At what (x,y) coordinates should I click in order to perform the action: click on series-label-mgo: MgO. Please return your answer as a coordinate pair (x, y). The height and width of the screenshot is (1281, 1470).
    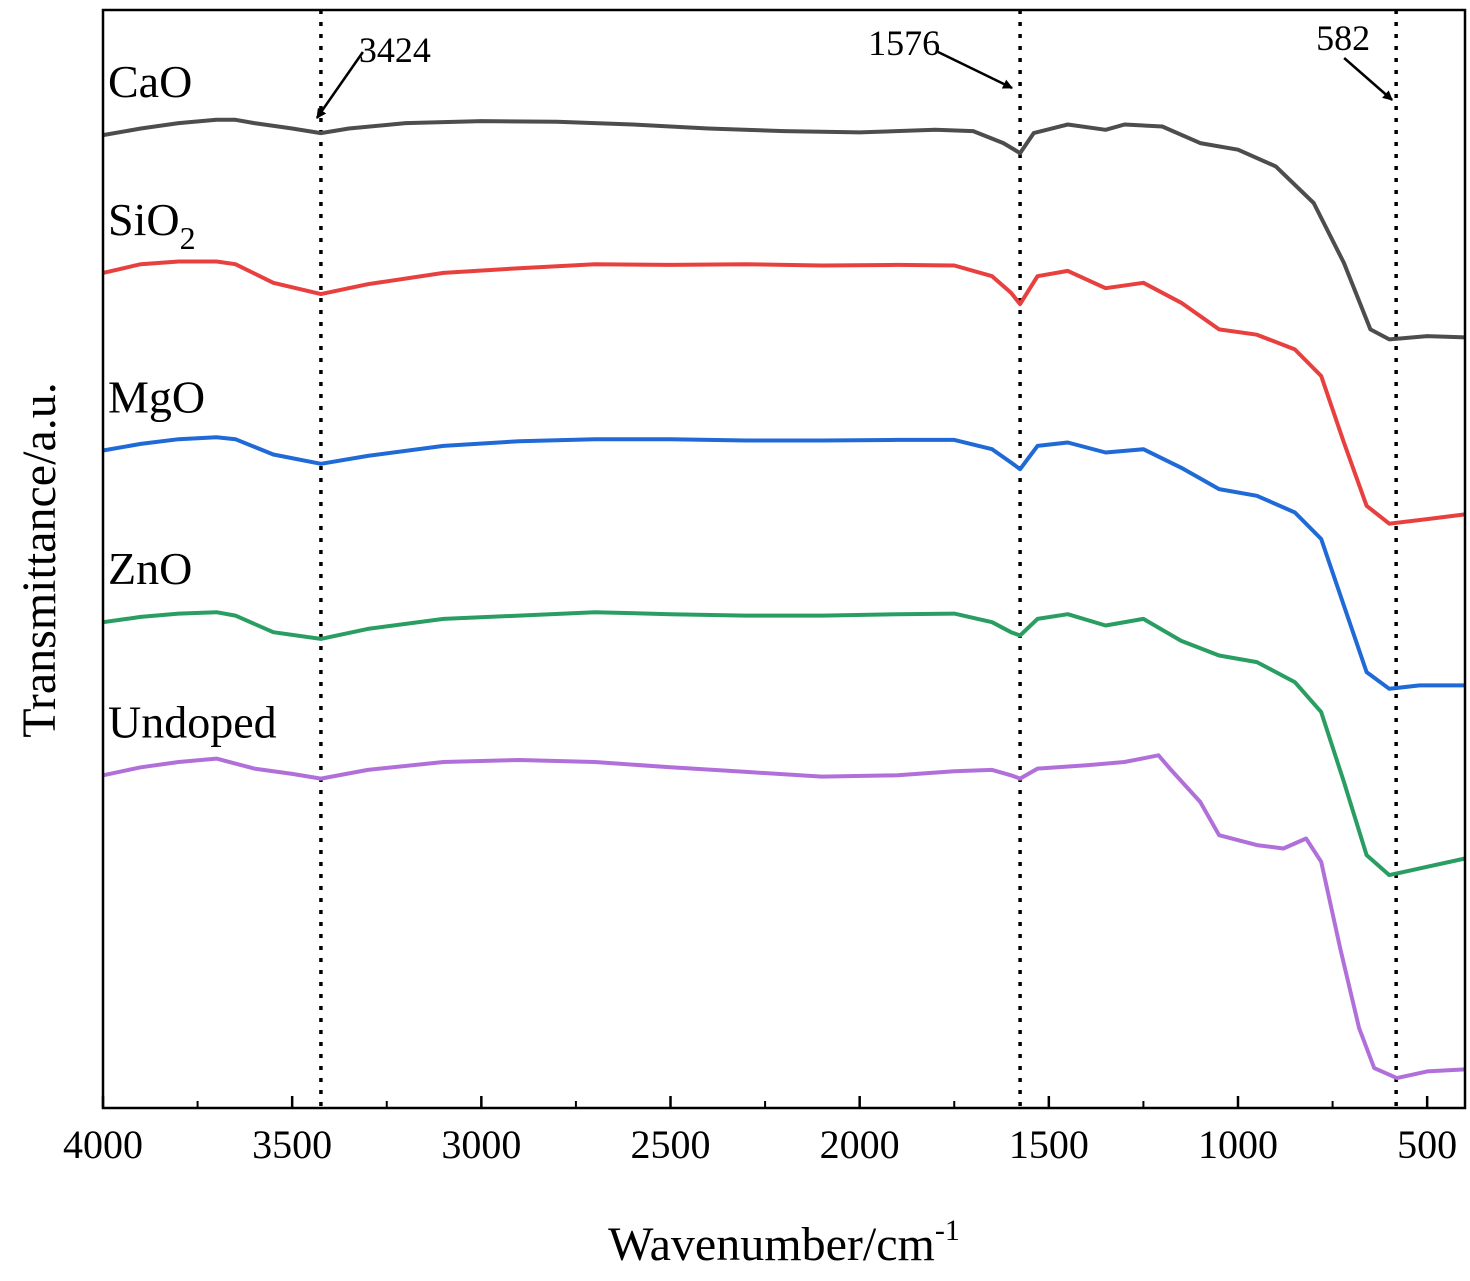
    Looking at the image, I should click on (156, 397).